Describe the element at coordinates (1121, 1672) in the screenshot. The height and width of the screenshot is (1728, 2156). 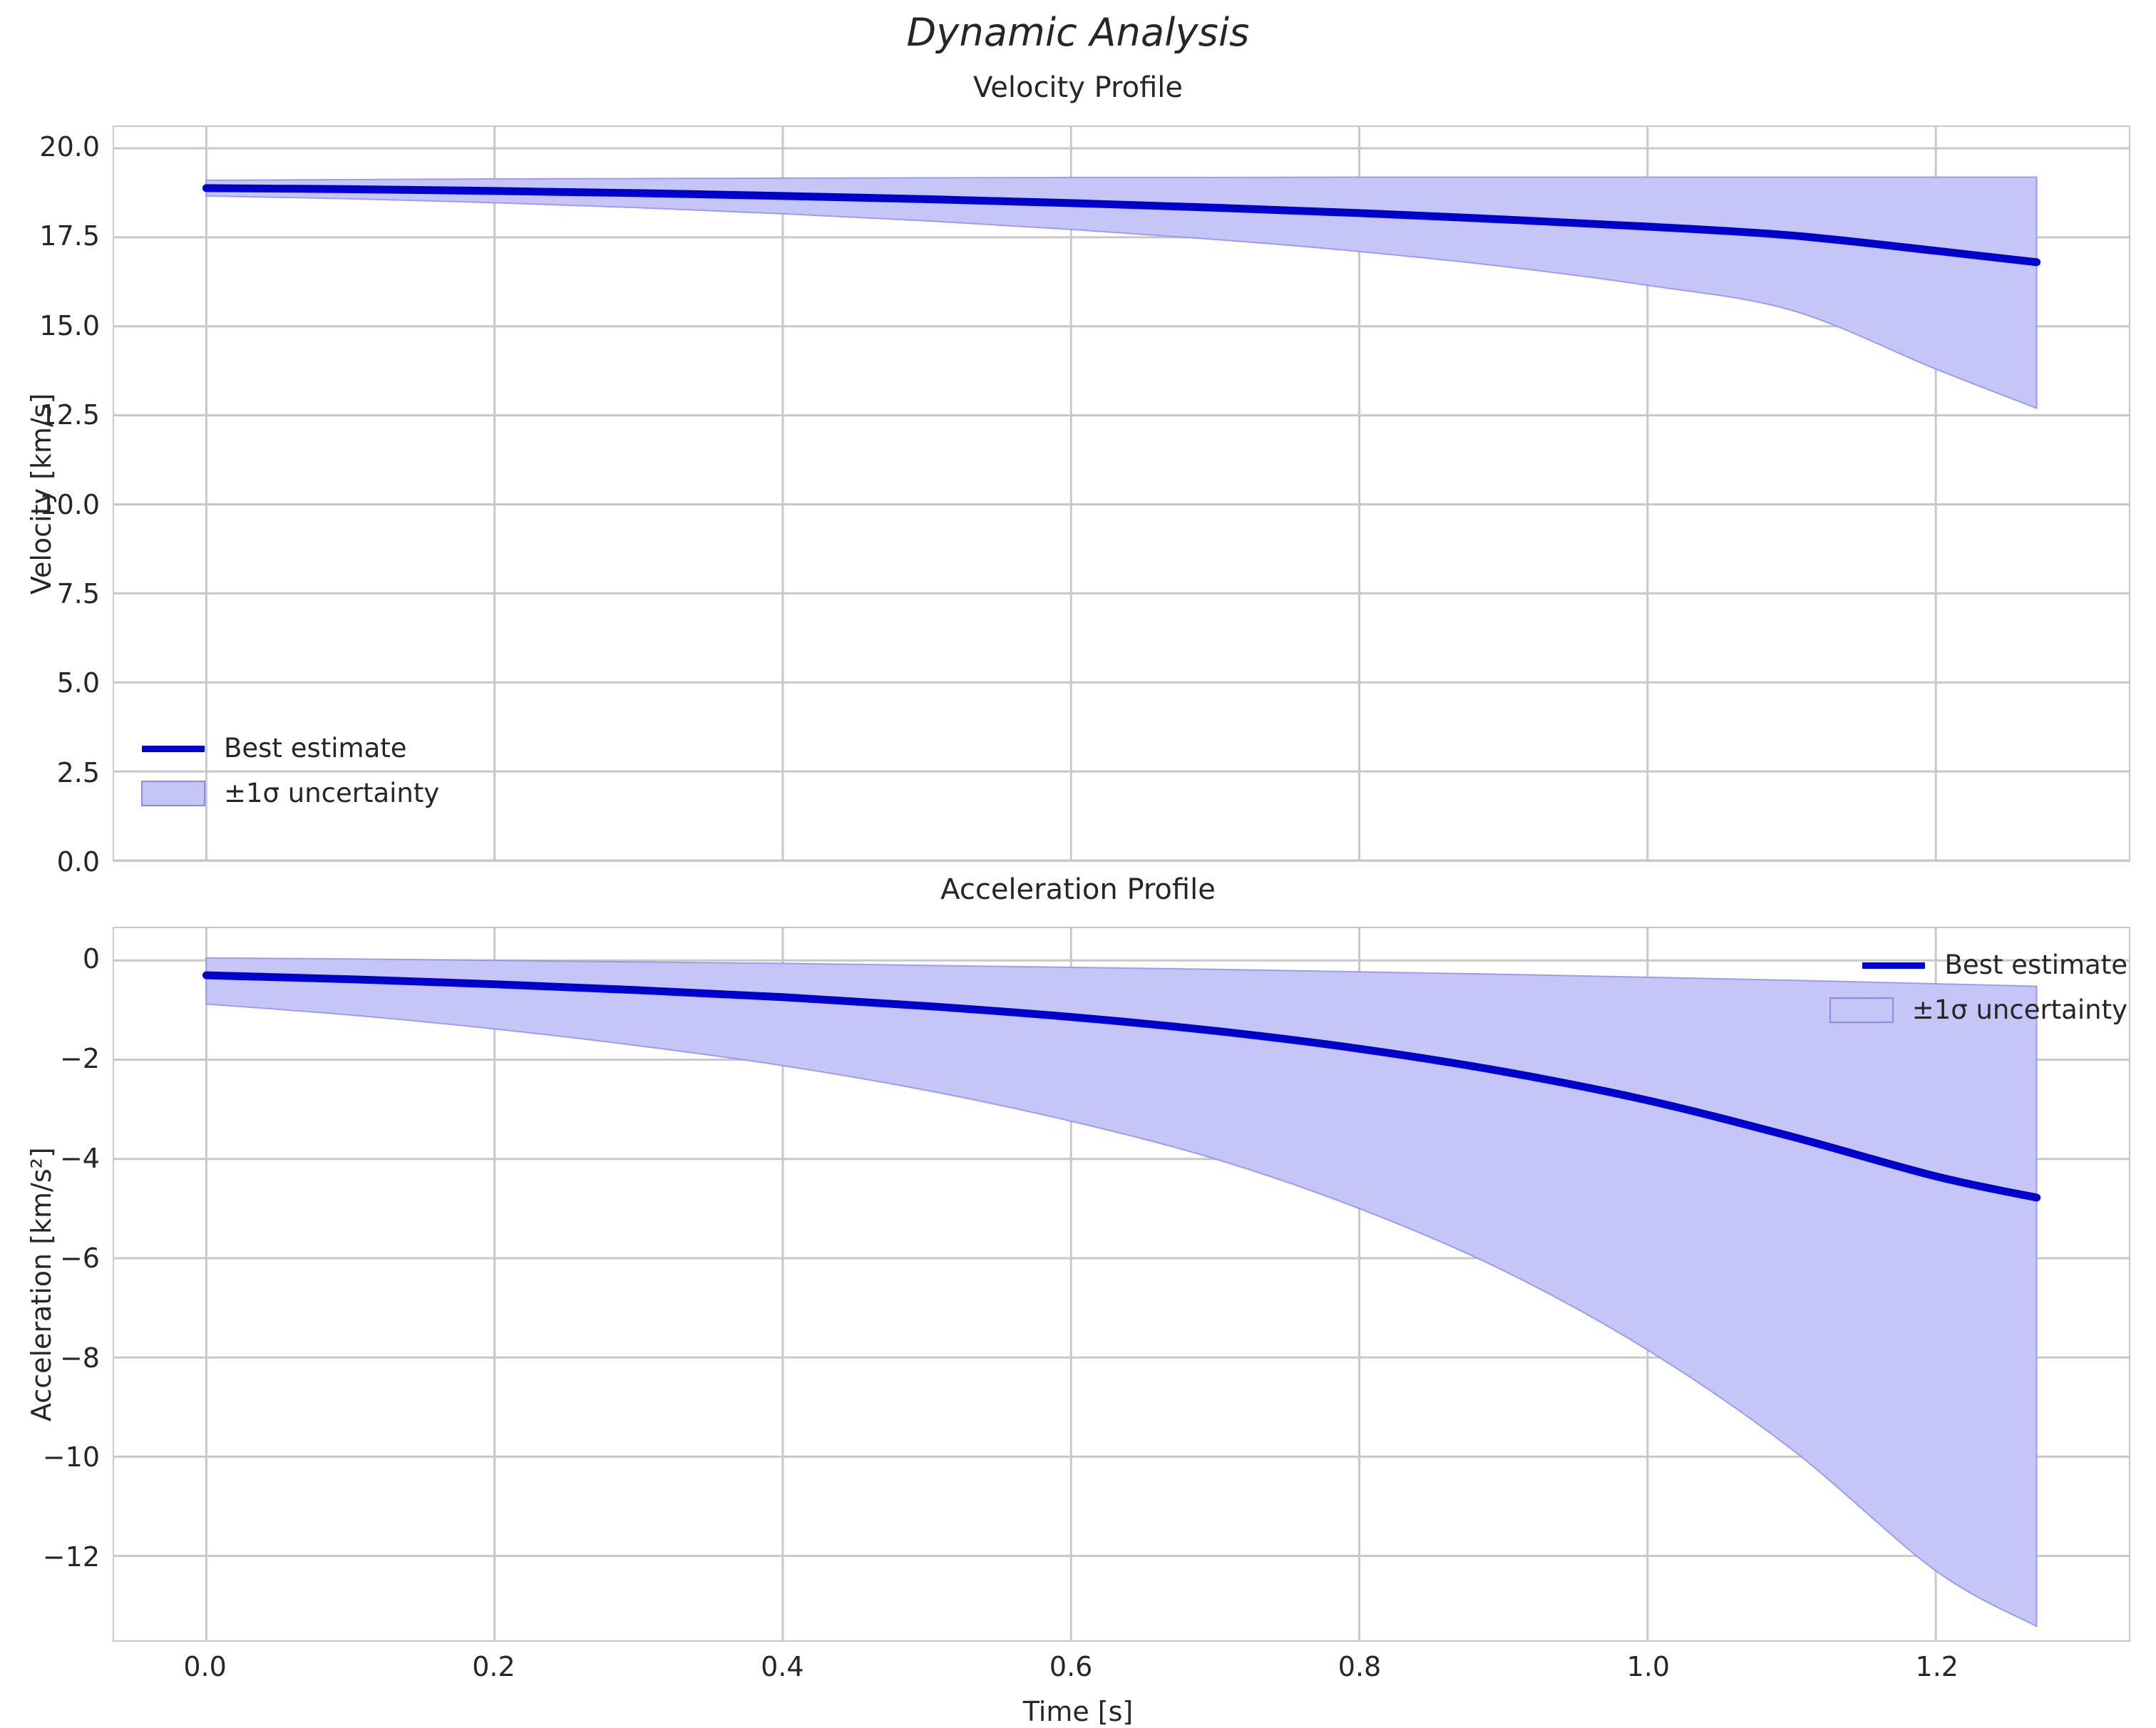
I see `time-xtick-labels: 0.0 0.2 0.4 0.6 0.8 1.0 1.2` at that location.